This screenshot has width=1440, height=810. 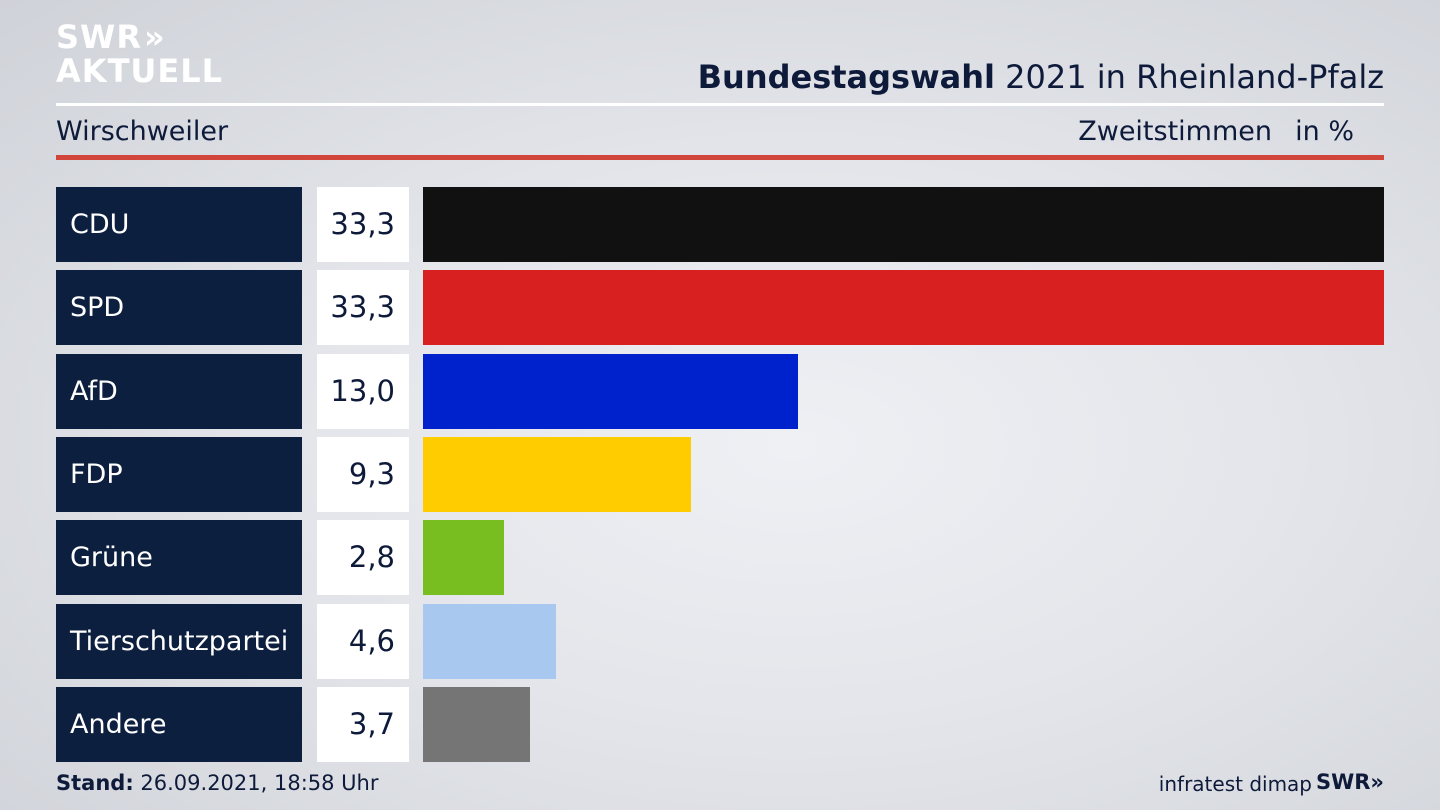 I want to click on source-label: infratest dimap, so click(x=1235, y=784).